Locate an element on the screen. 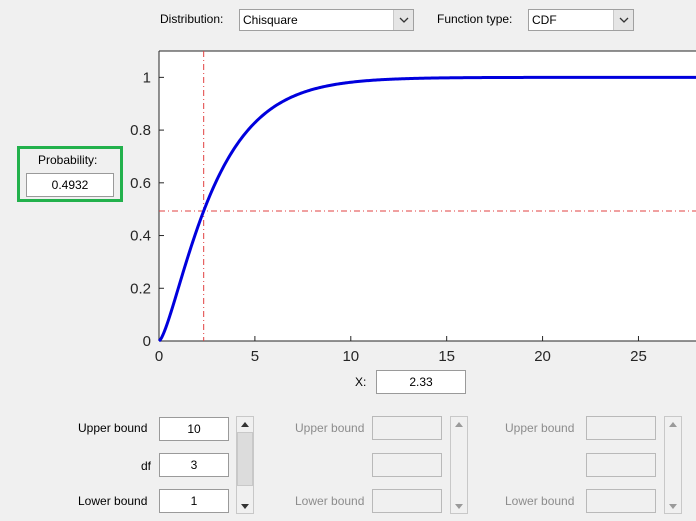 This screenshot has height=521, width=696. x-tick-label: 20 is located at coordinates (542, 356).